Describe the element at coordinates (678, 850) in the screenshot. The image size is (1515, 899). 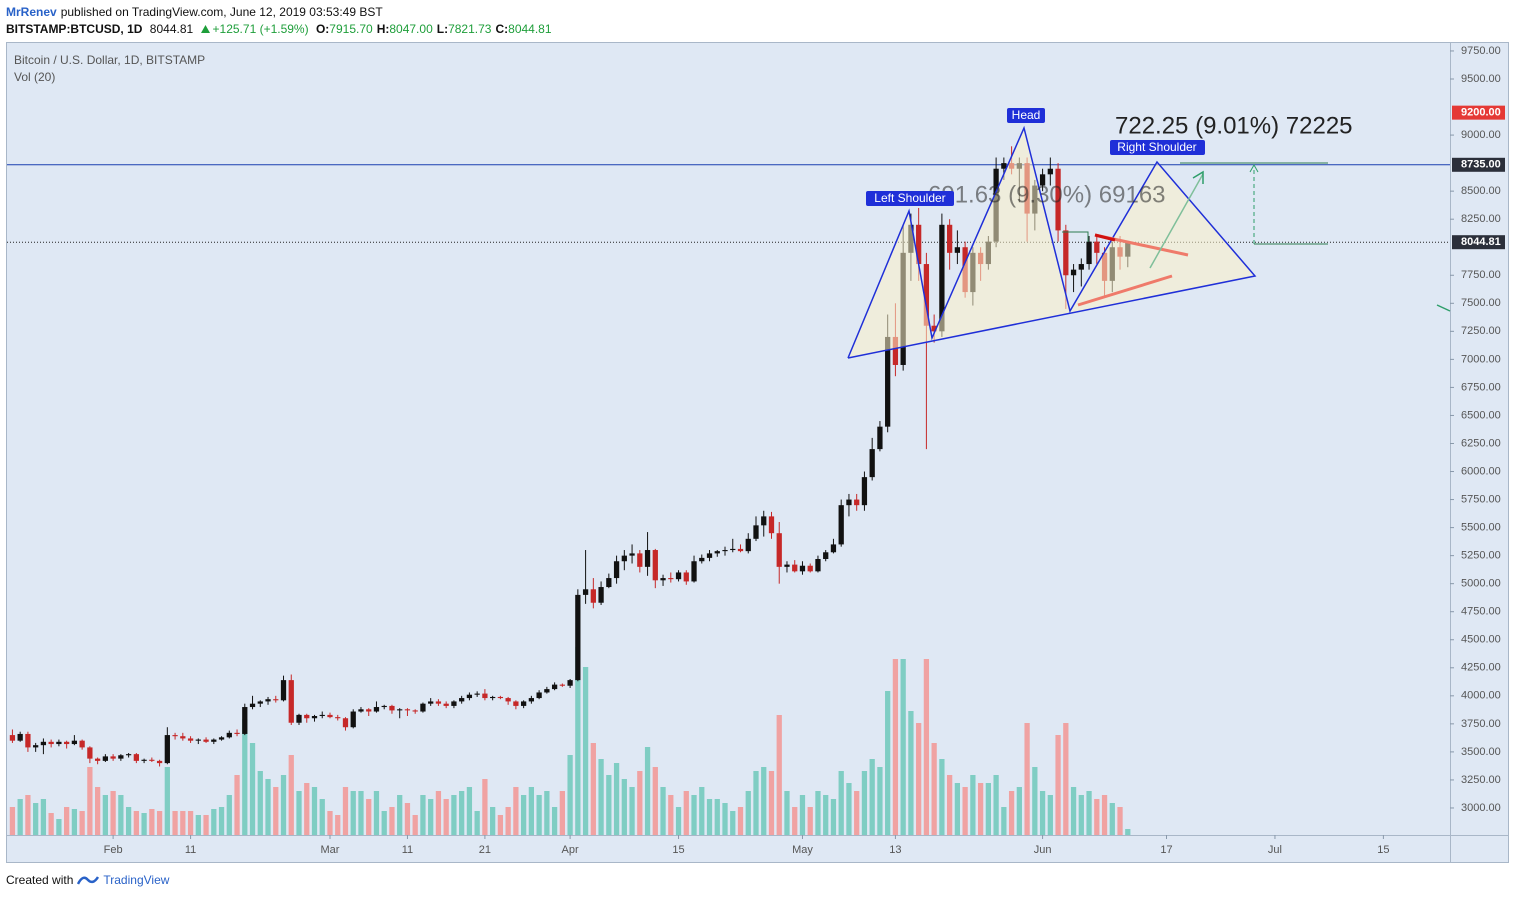
I see `x-tick-label: 15` at that location.